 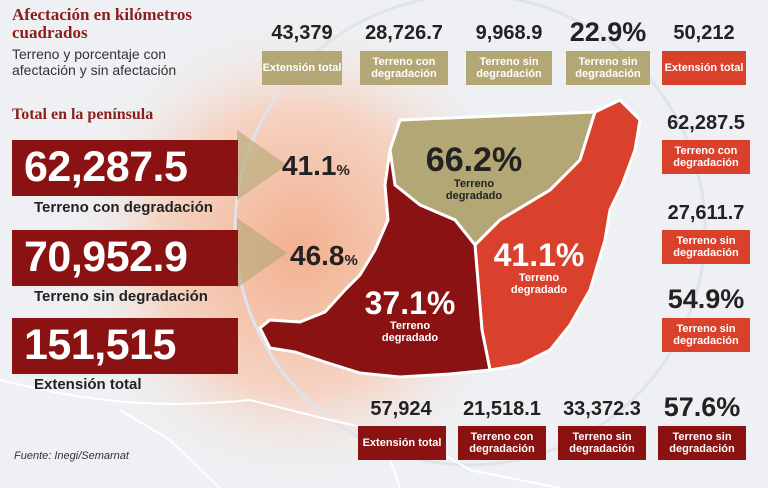 What do you see at coordinates (125, 168) in the screenshot?
I see `total-degraded-value: 62,287.5` at bounding box center [125, 168].